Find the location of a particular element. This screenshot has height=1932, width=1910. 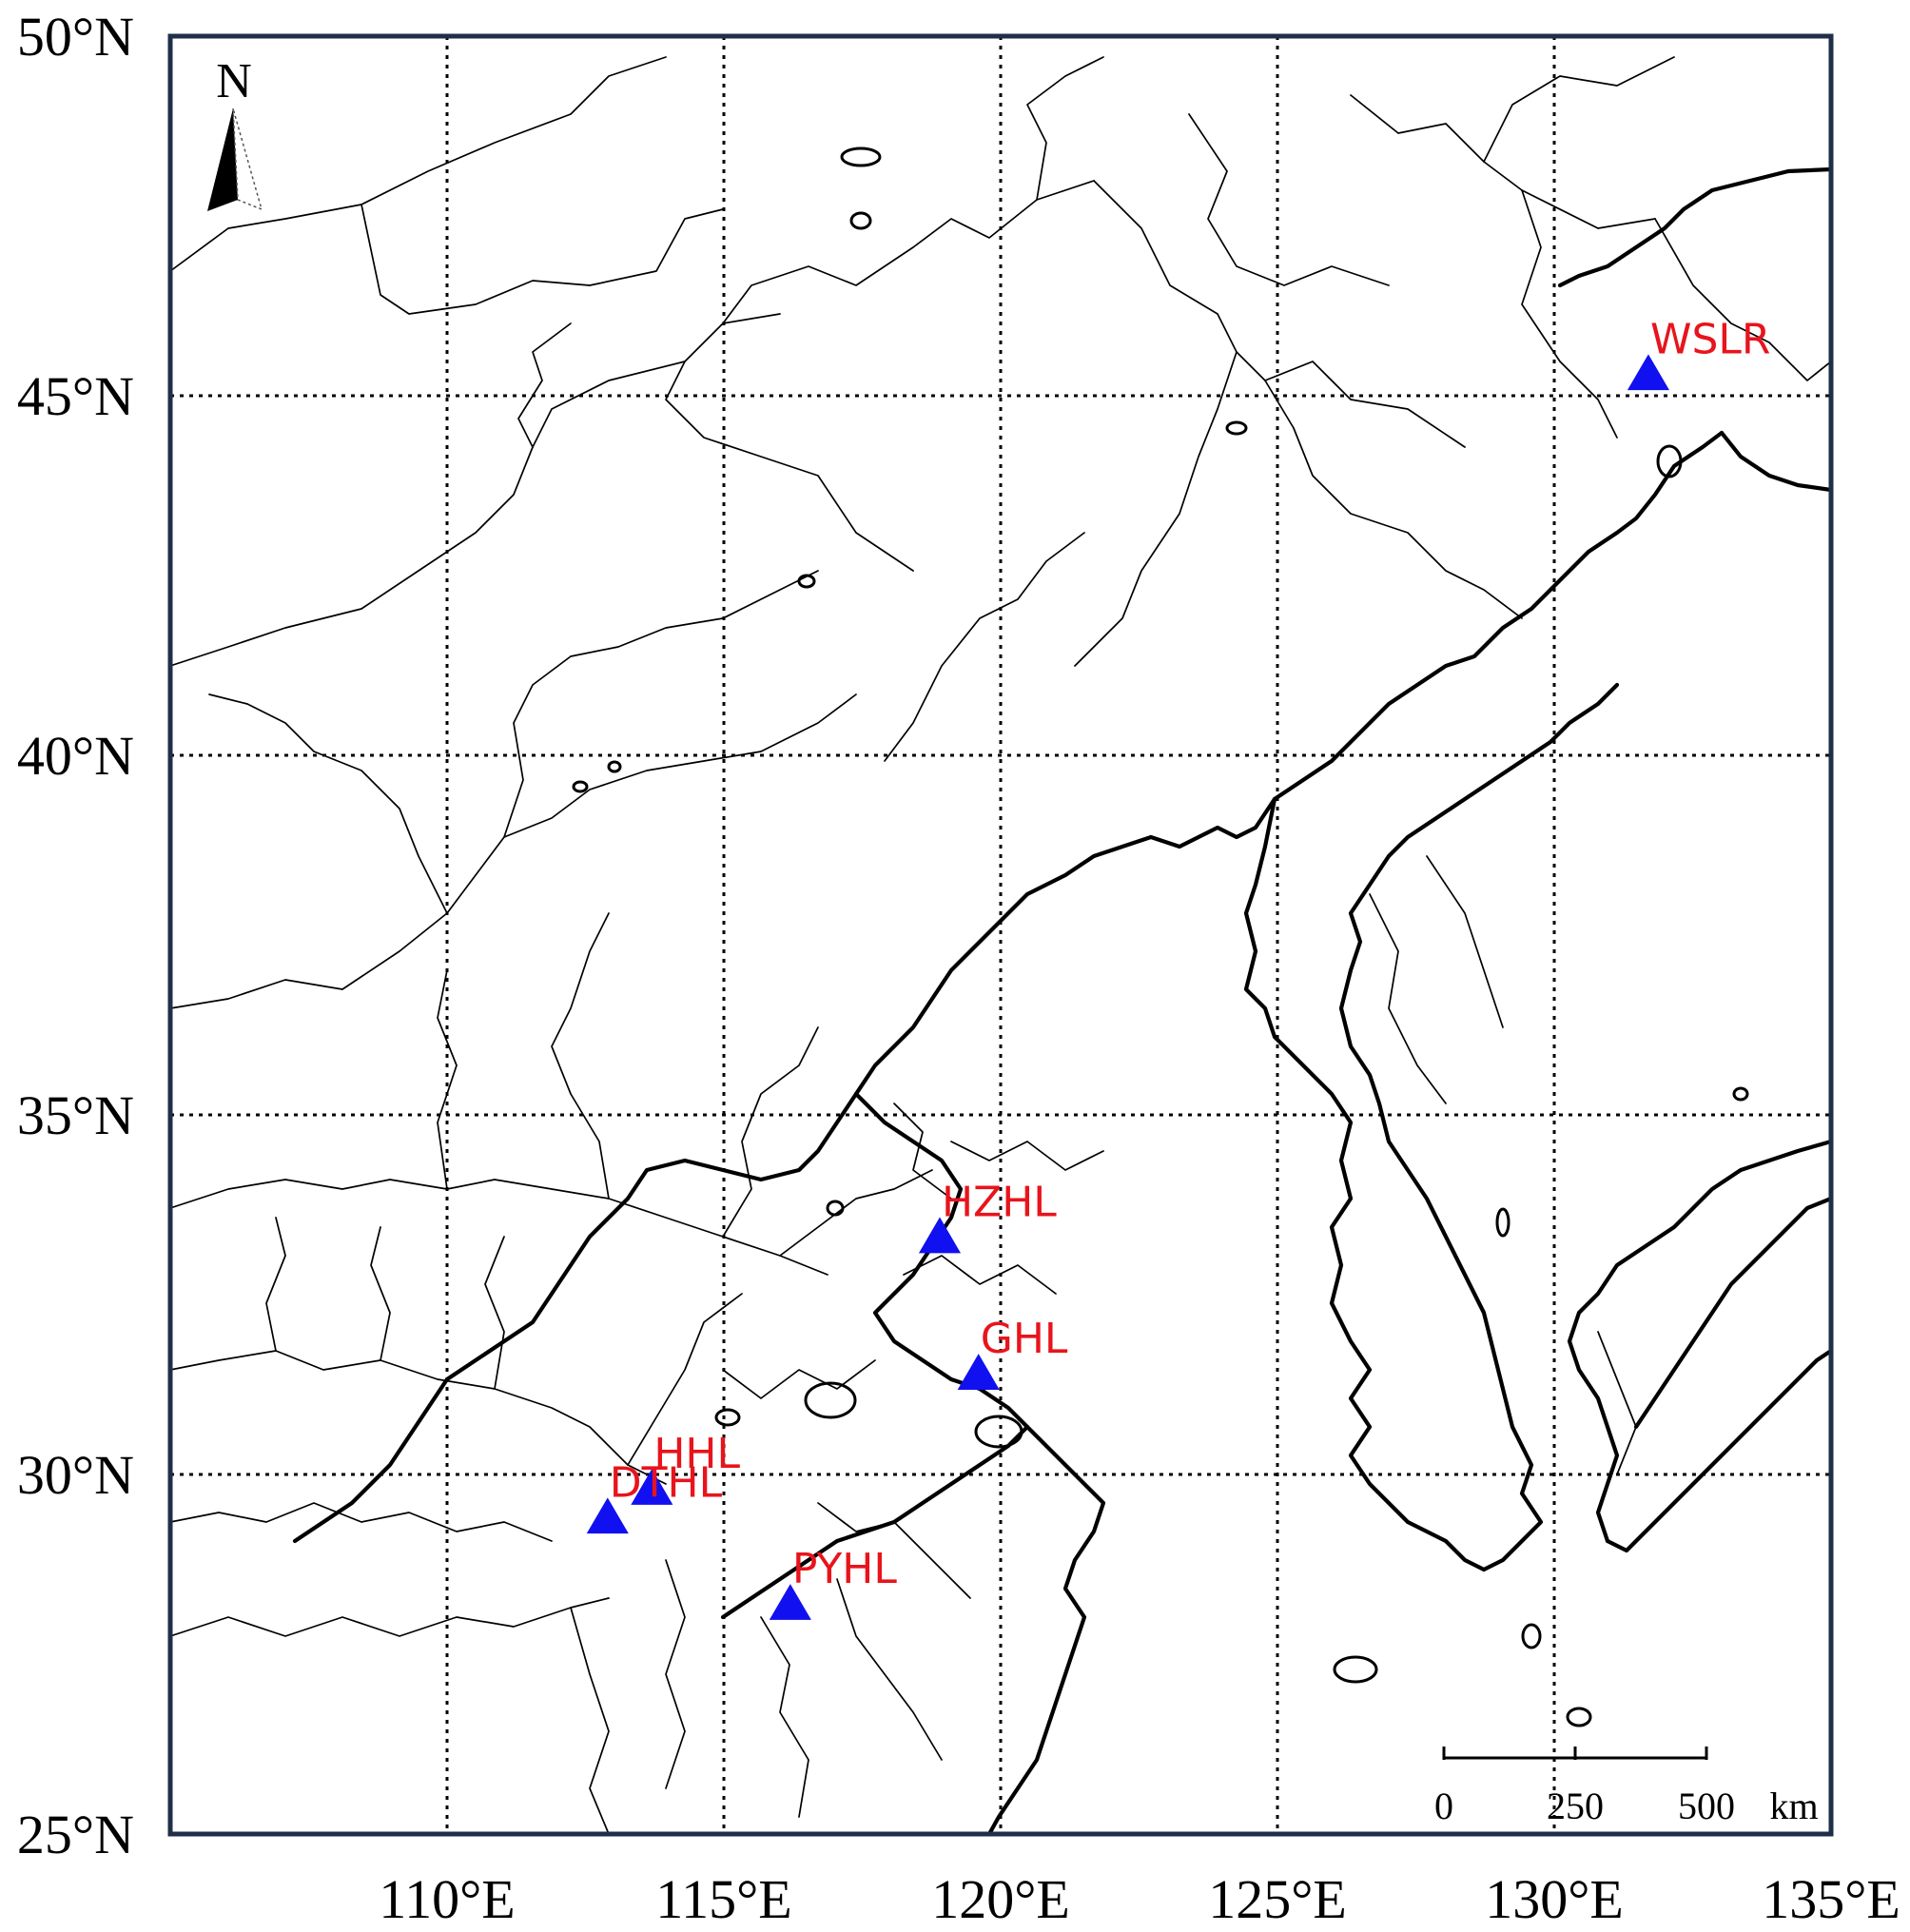

north-arrow: N is located at coordinates (235, 133).